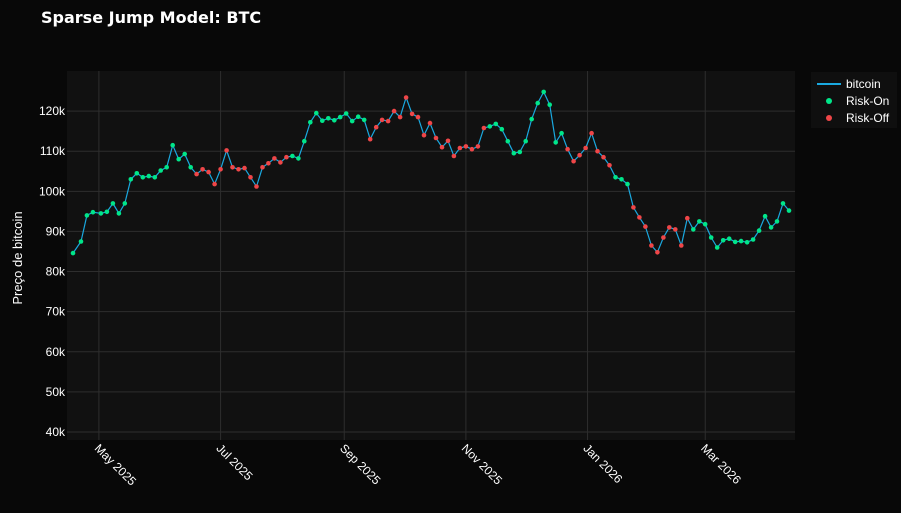  I want to click on legend-item-bitcoin: bitcoin, so click(854, 84).